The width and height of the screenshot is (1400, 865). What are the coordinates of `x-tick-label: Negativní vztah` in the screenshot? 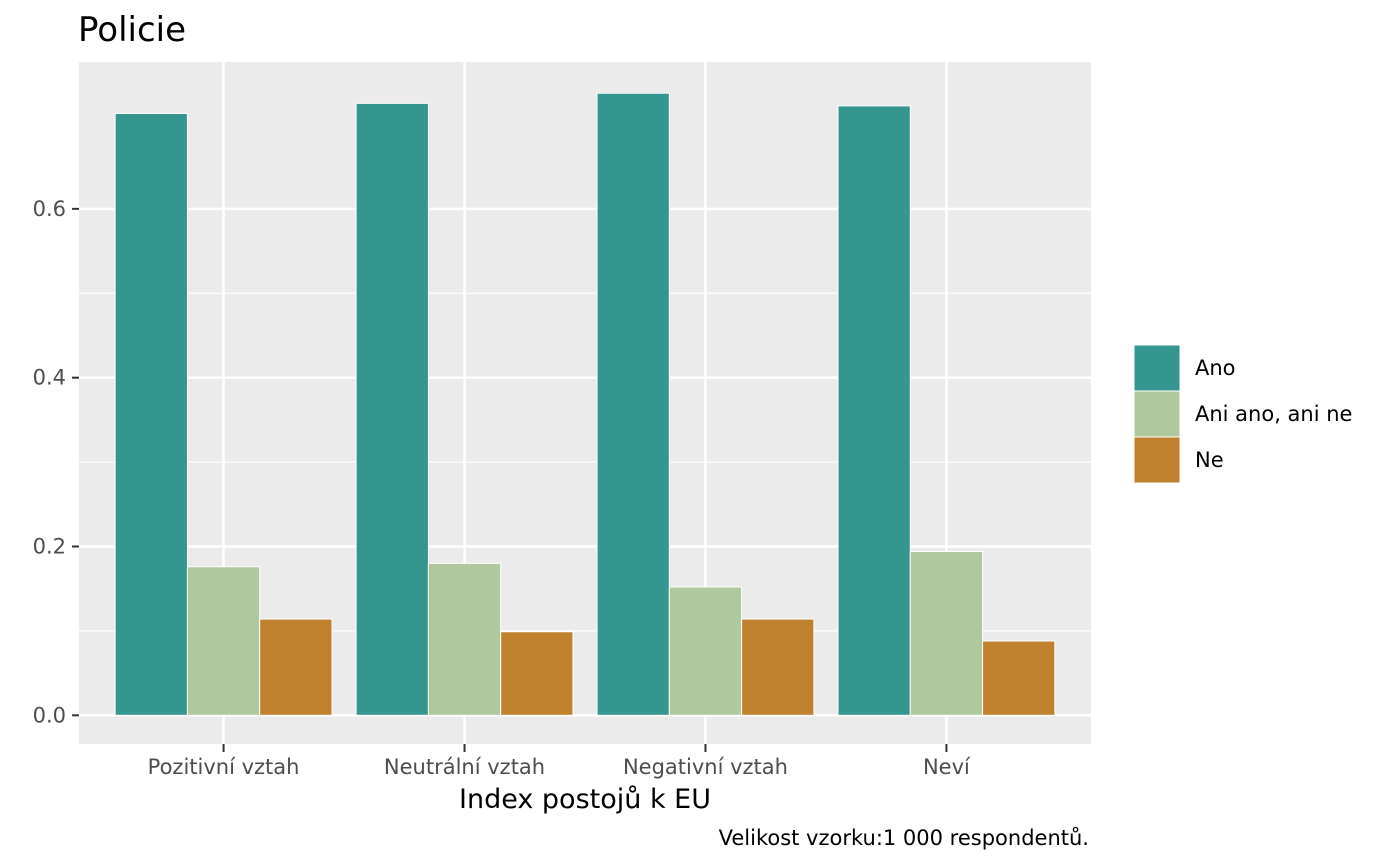 It's located at (705, 767).